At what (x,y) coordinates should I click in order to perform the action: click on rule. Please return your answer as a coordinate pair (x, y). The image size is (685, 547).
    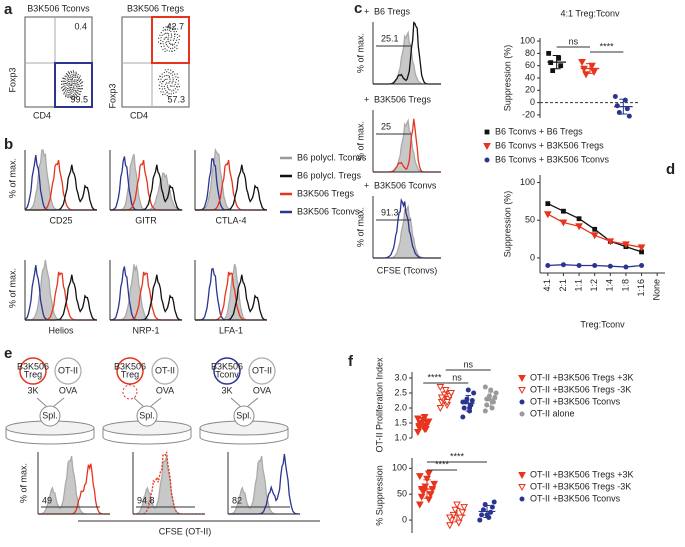
    Looking at the image, I should click on (138, 402).